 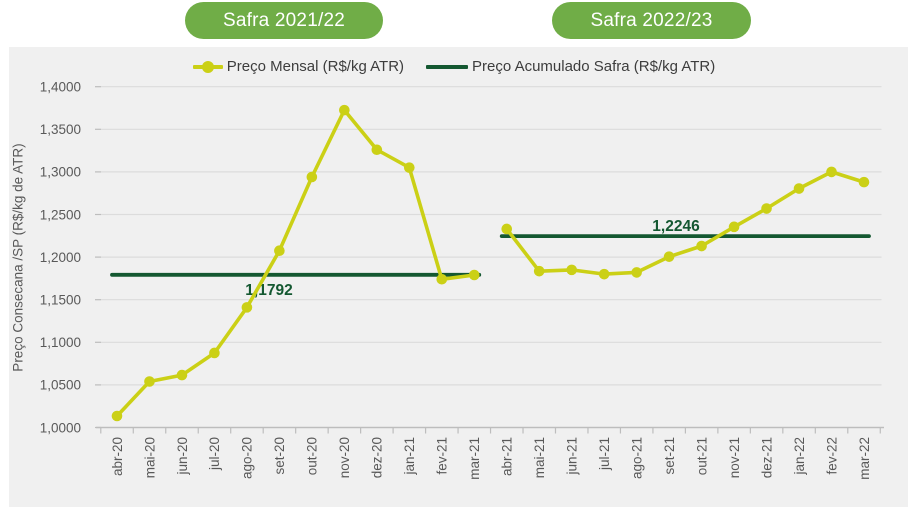 I want to click on x-tick-label: mai-20, so click(x=149, y=457).